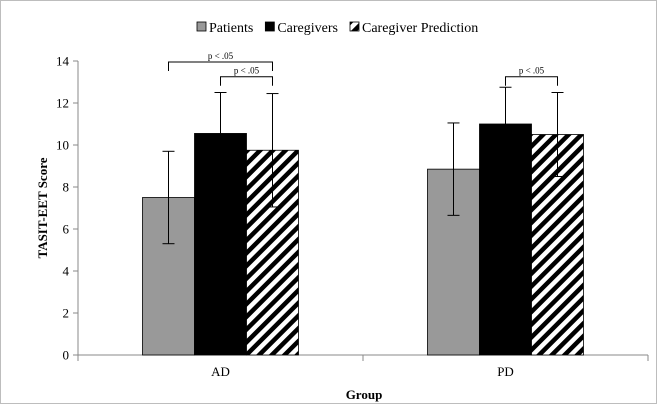 The image size is (657, 404). What do you see at coordinates (67, 208) in the screenshot?
I see `y-axis: 0 2 4 6 8 10 12 14` at bounding box center [67, 208].